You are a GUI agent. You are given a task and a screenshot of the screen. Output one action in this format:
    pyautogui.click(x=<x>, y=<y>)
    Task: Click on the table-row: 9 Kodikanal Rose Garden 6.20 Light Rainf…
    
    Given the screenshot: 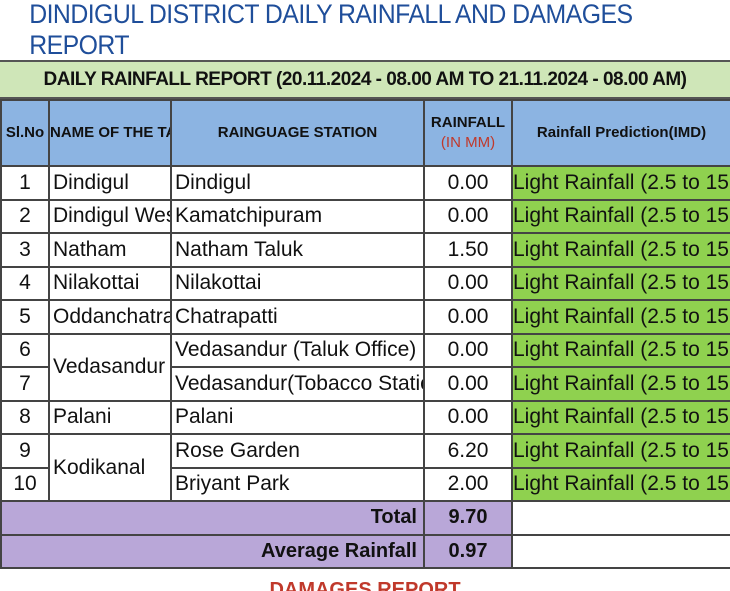 What is the action you would take?
    pyautogui.click(x=365, y=467)
    